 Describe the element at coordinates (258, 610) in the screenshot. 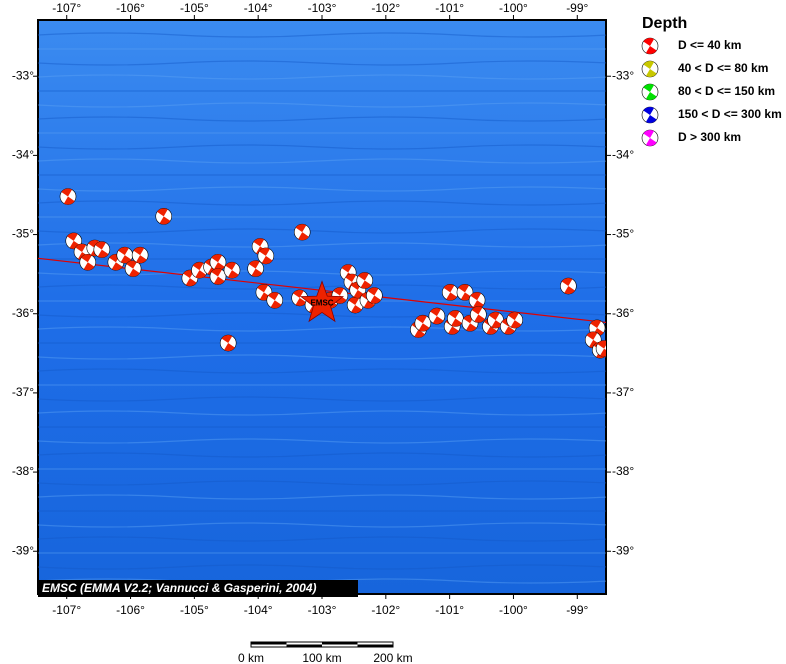

I see `x-tick-label: -104°` at that location.